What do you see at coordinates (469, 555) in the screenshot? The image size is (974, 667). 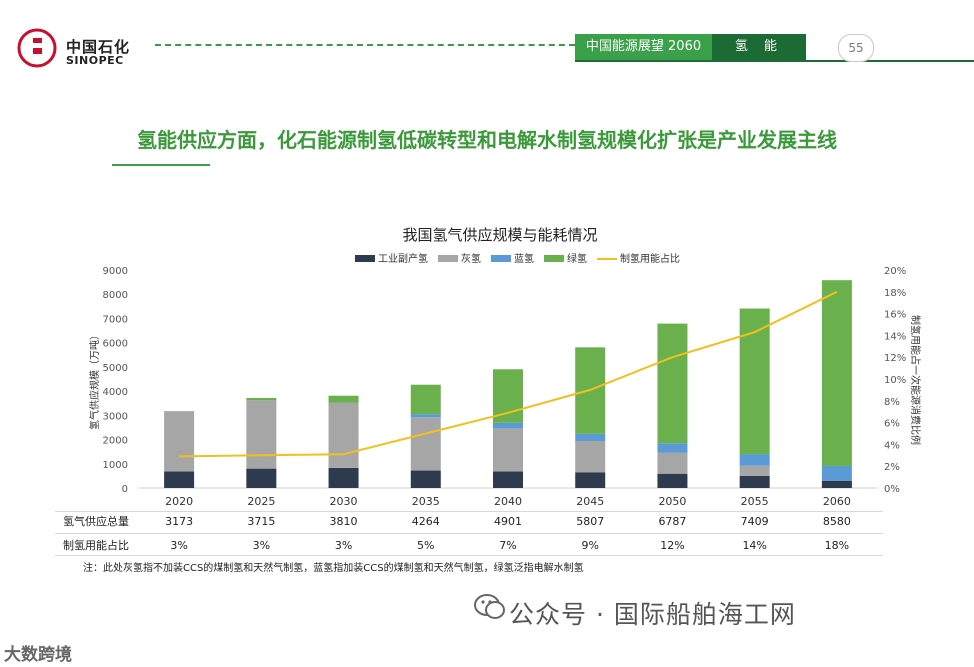 I see `table-rule-bottom` at bounding box center [469, 555].